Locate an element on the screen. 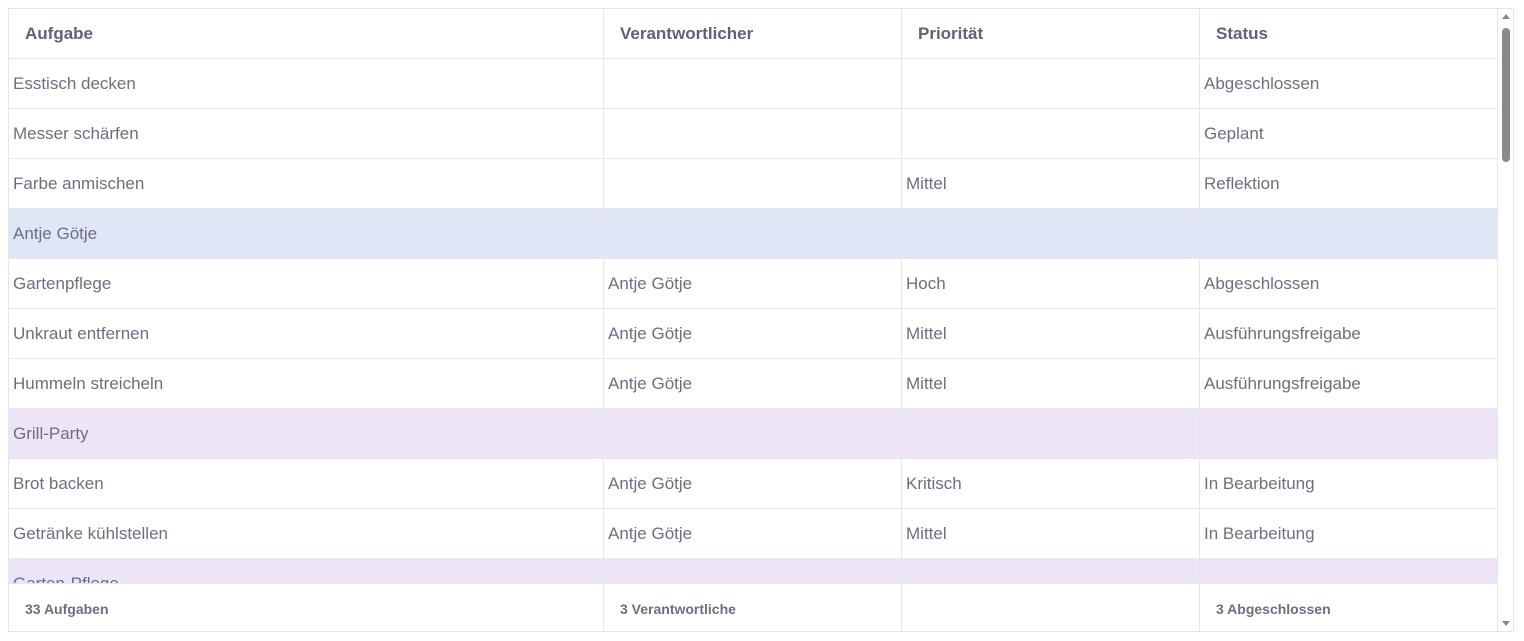 Image resolution: width=1524 pixels, height=641 pixels. header-row: Aufgabe Verantwortlicher Priorität Status is located at coordinates (753, 34).